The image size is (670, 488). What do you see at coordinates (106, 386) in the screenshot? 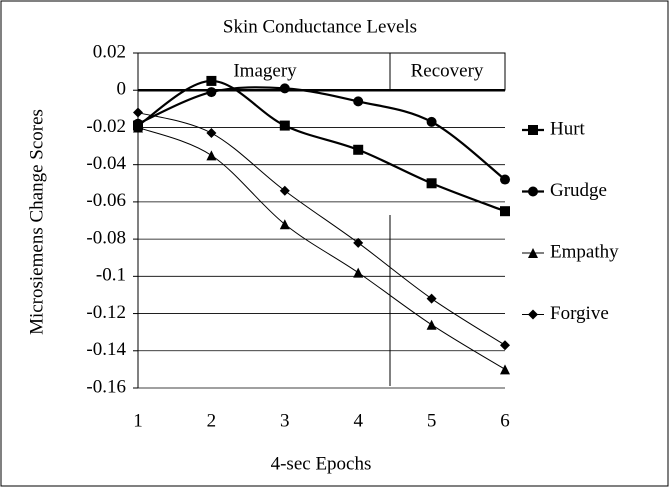
I see `y-tick-label: -0.16` at bounding box center [106, 386].